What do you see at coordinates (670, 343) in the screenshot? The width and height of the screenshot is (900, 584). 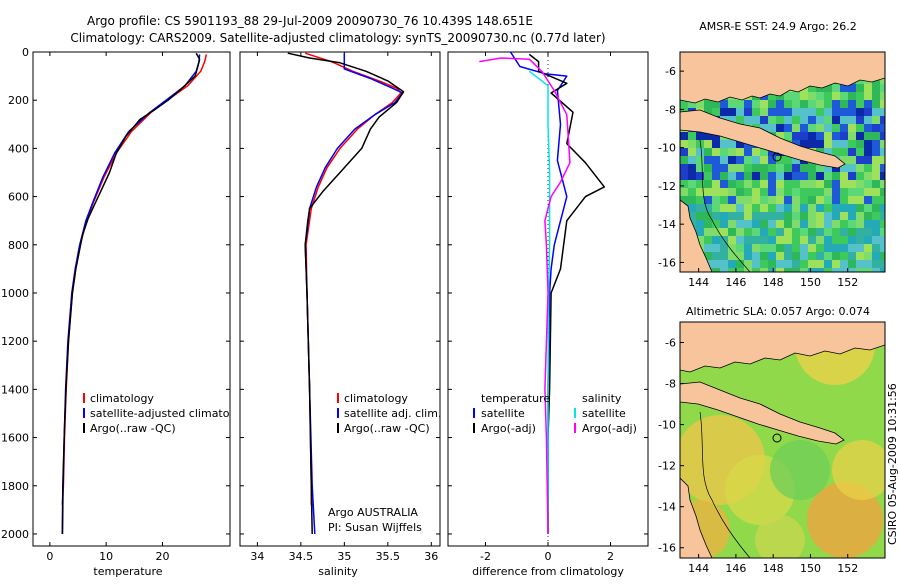 I see `sla-lat-label: -6` at bounding box center [670, 343].